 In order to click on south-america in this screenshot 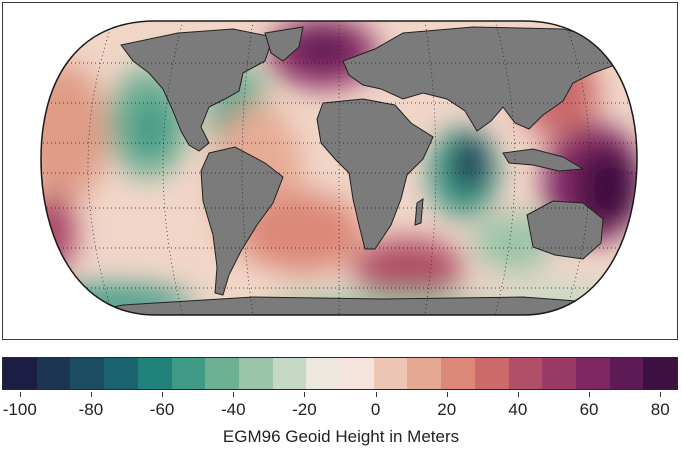, I will do `click(242, 221)`.